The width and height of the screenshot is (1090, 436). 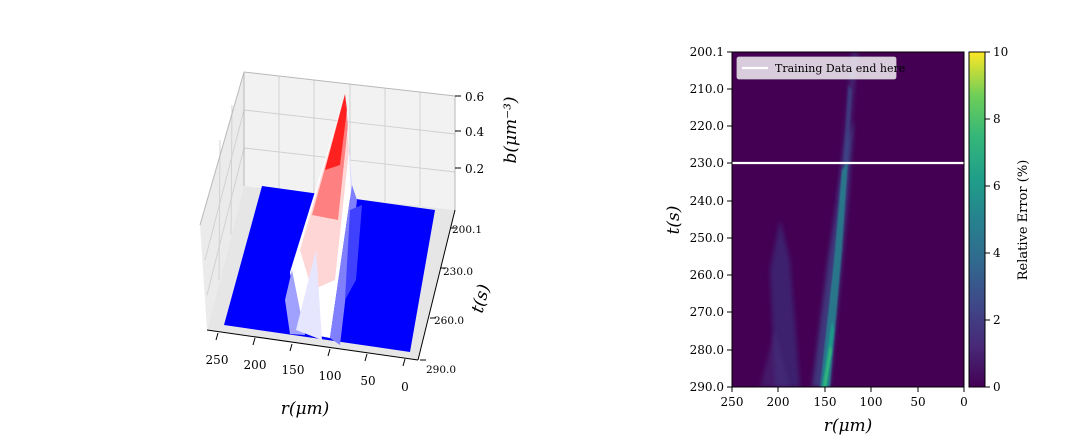 I want to click on colorbar-label: Relative Error (%), so click(x=1023, y=220).